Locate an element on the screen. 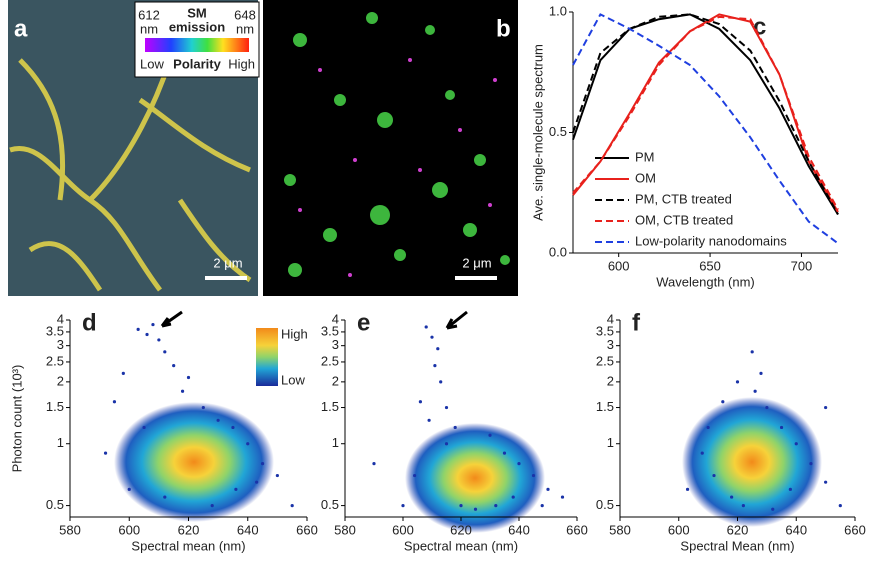  y-axis-label: Ave. single-molecule spectrum is located at coordinates (537, 132).